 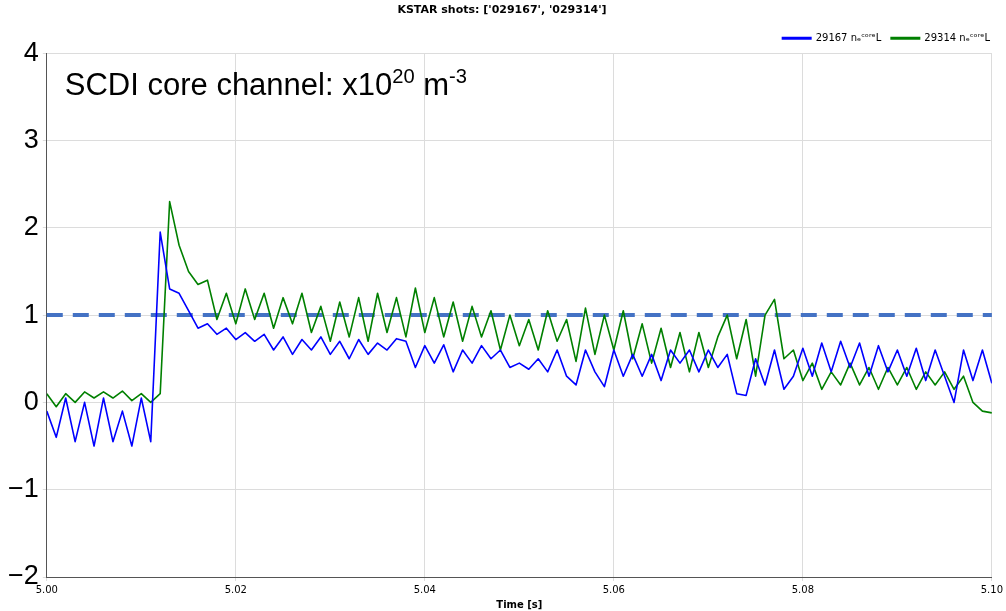 I want to click on y-tick-label: 1, so click(x=31, y=313).